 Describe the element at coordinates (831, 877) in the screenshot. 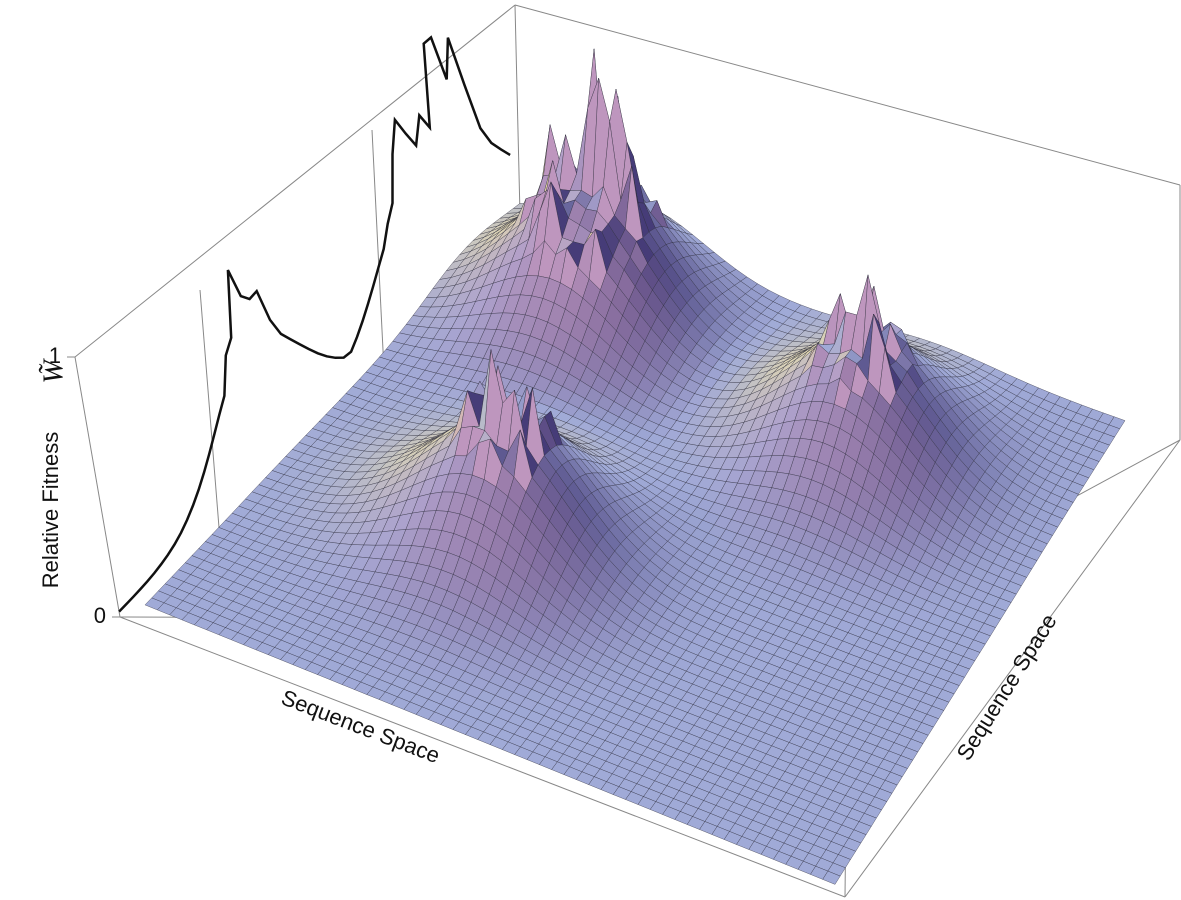

I see `surface-patch` at that location.